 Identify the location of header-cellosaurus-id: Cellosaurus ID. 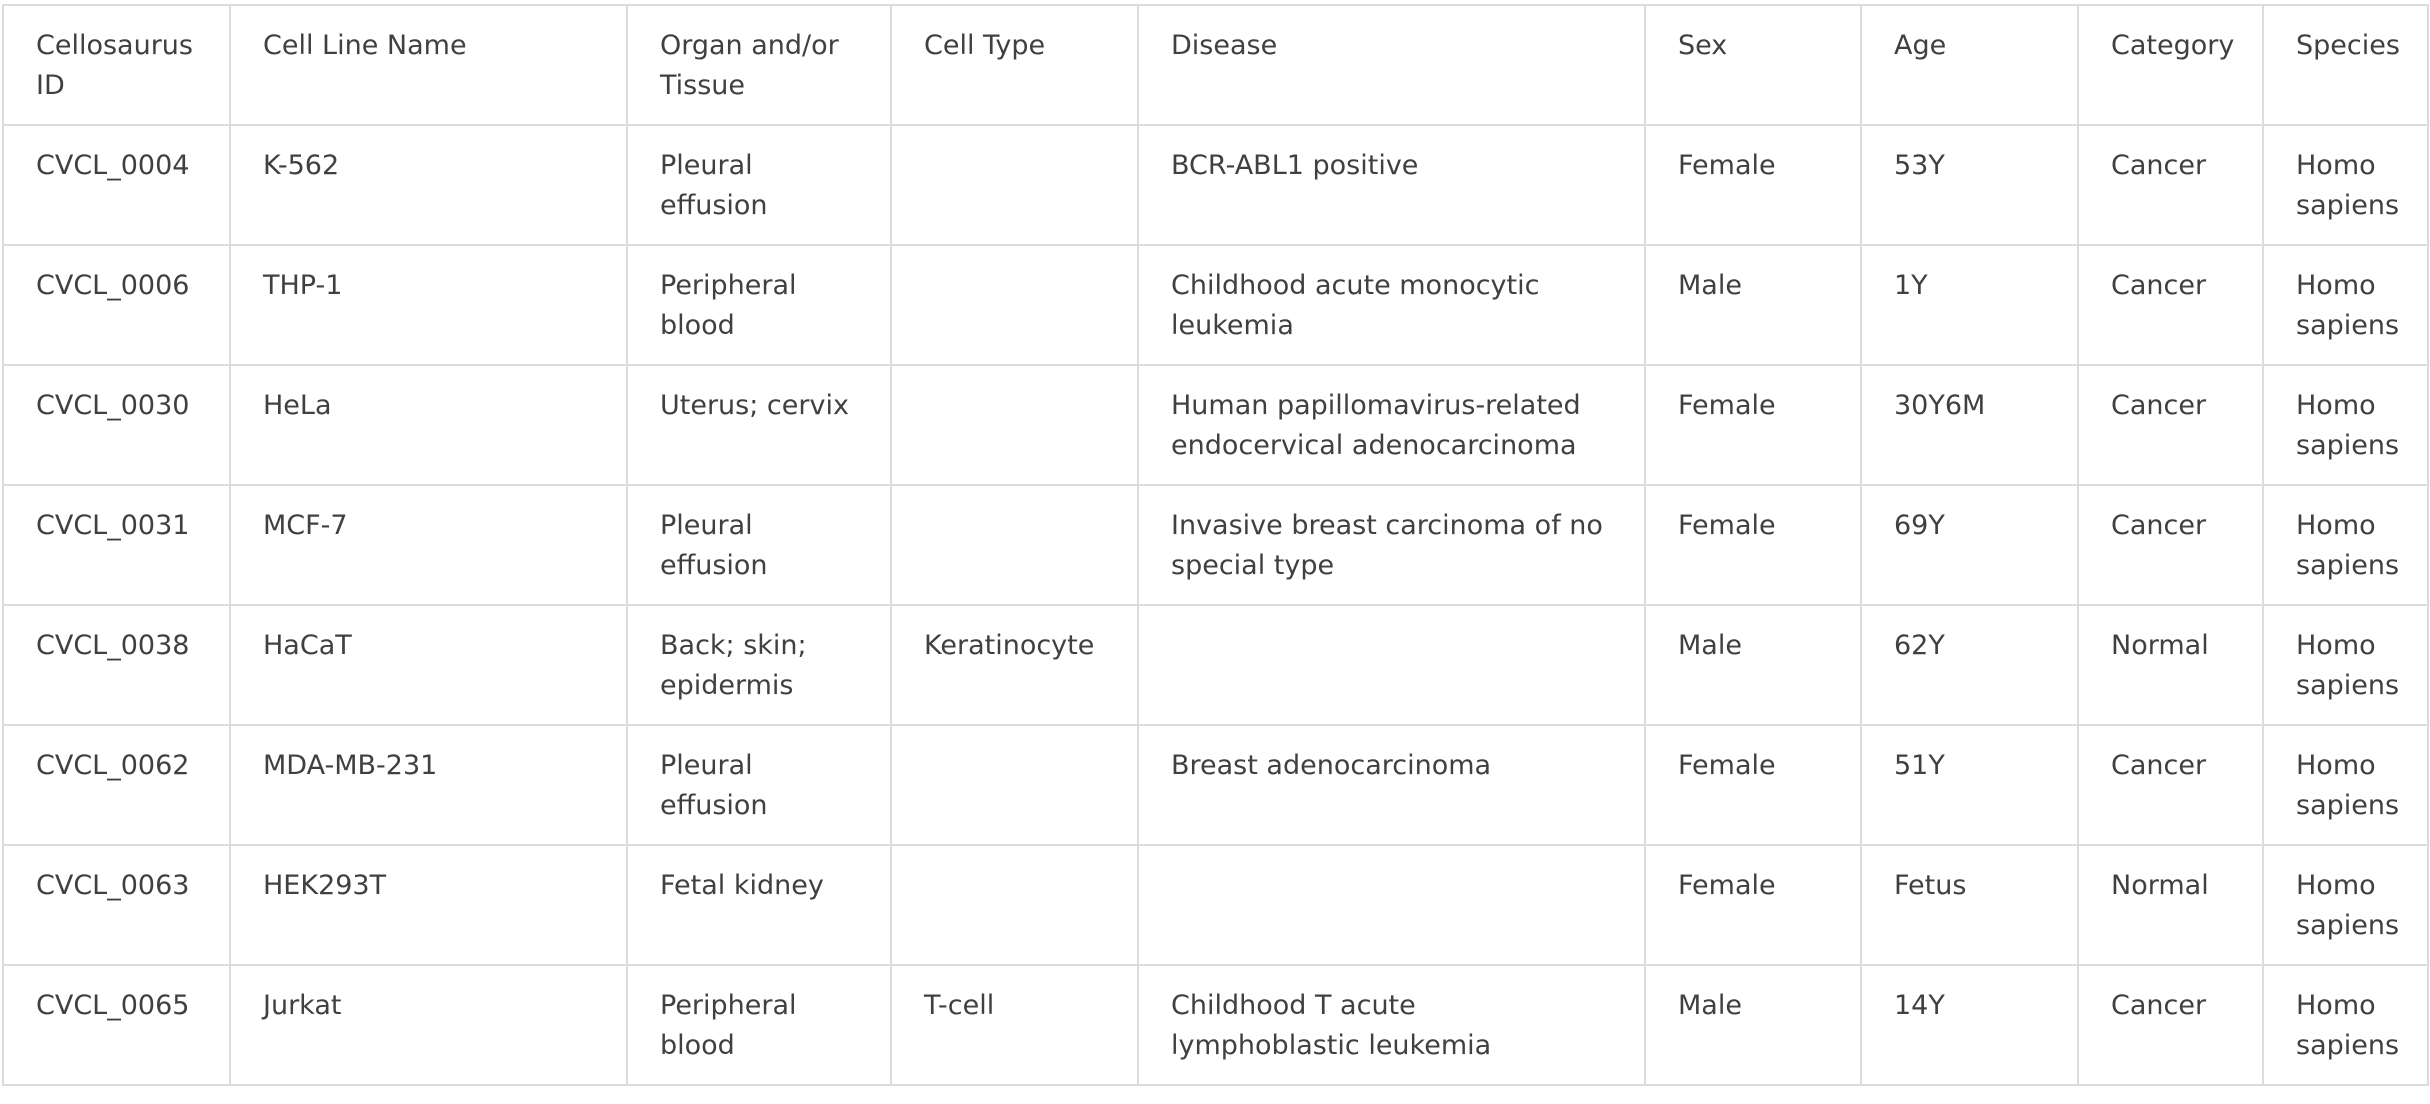
(116, 65).